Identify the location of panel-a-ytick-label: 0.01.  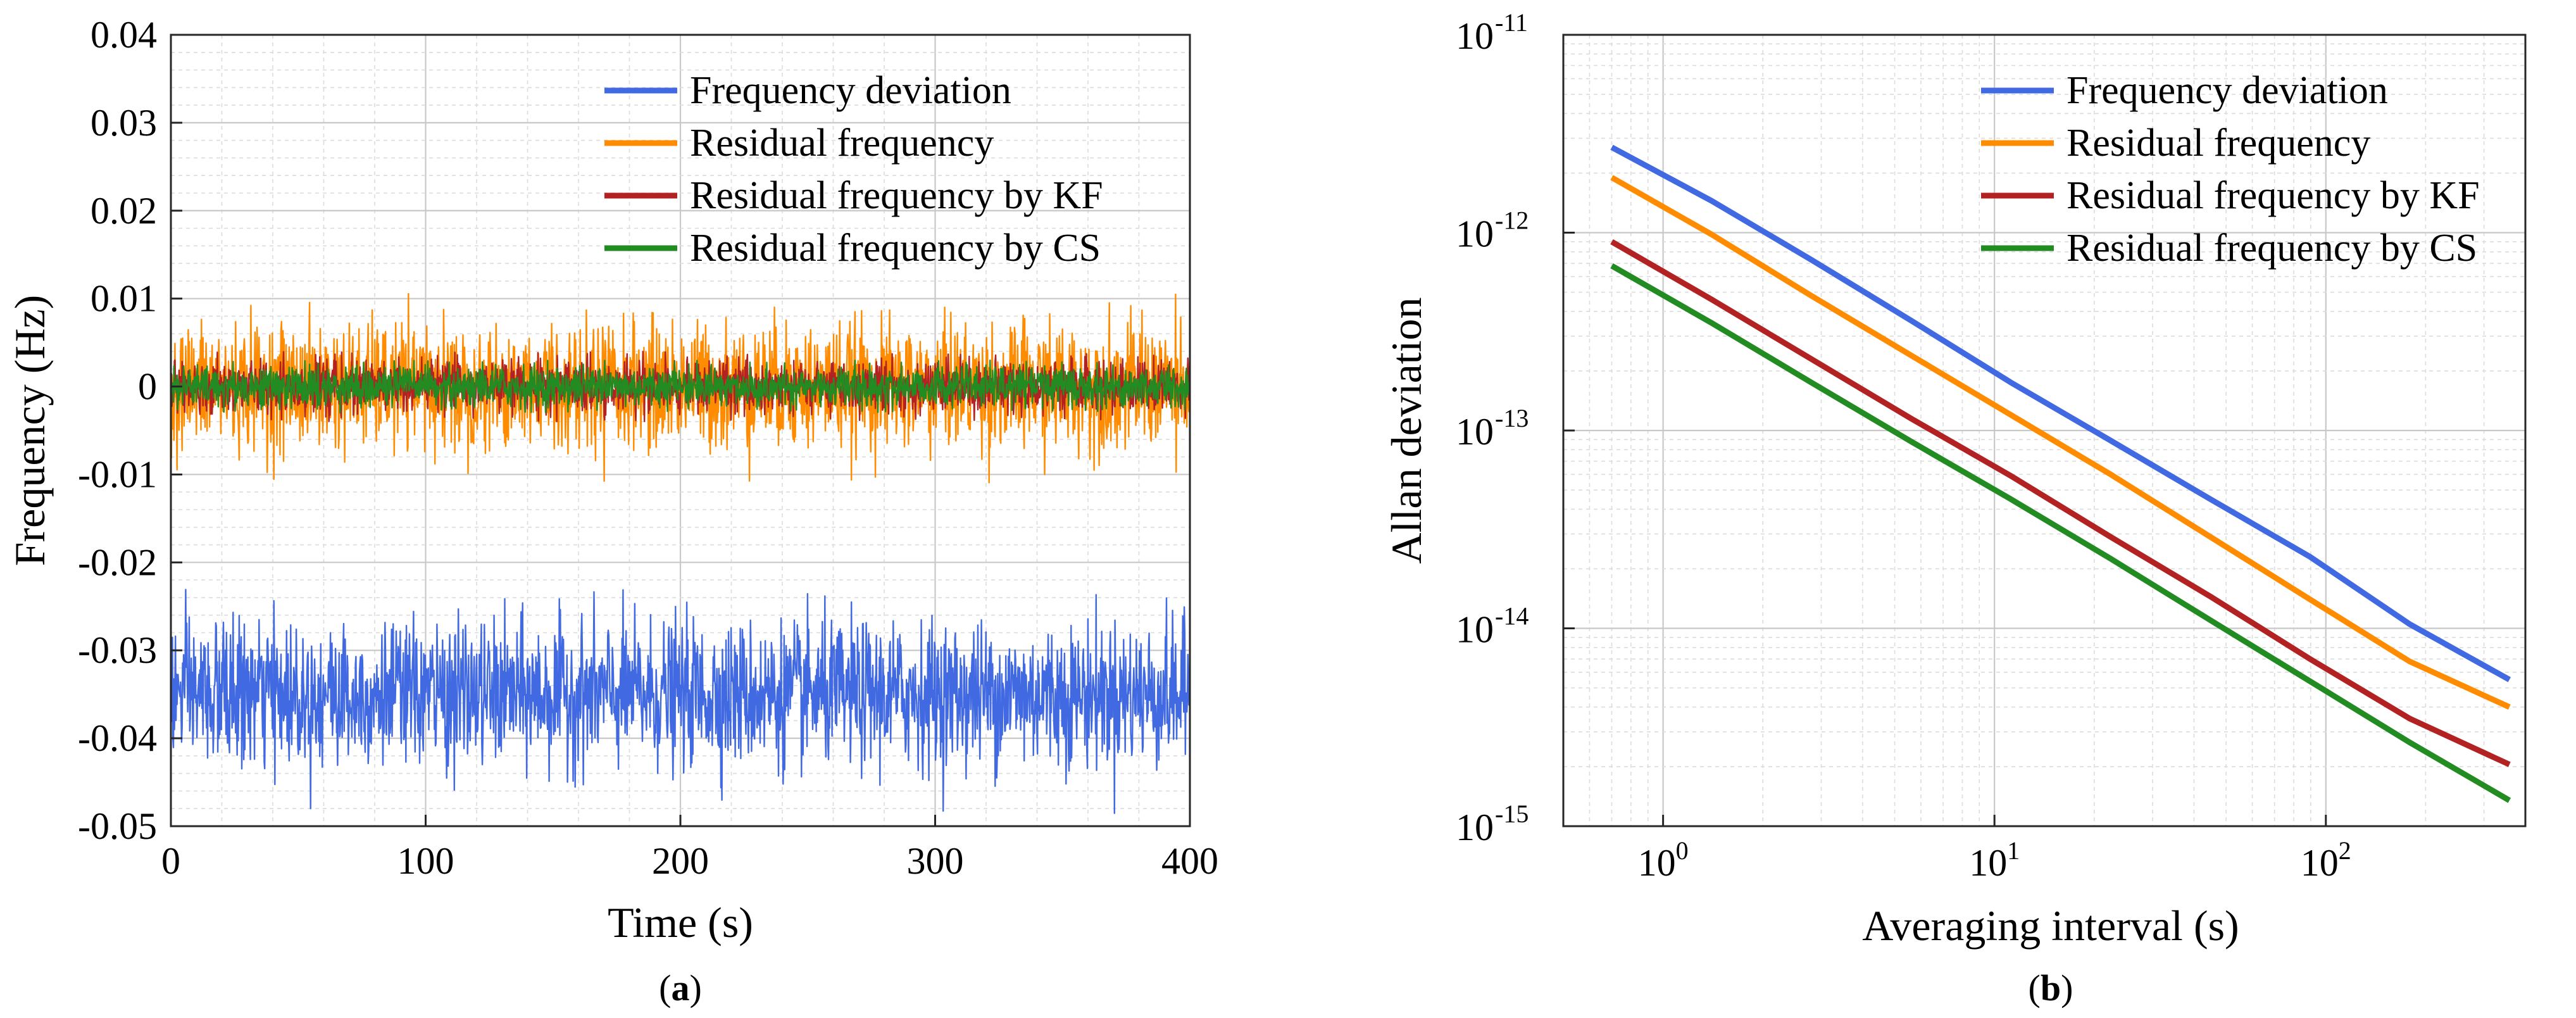
(124, 299).